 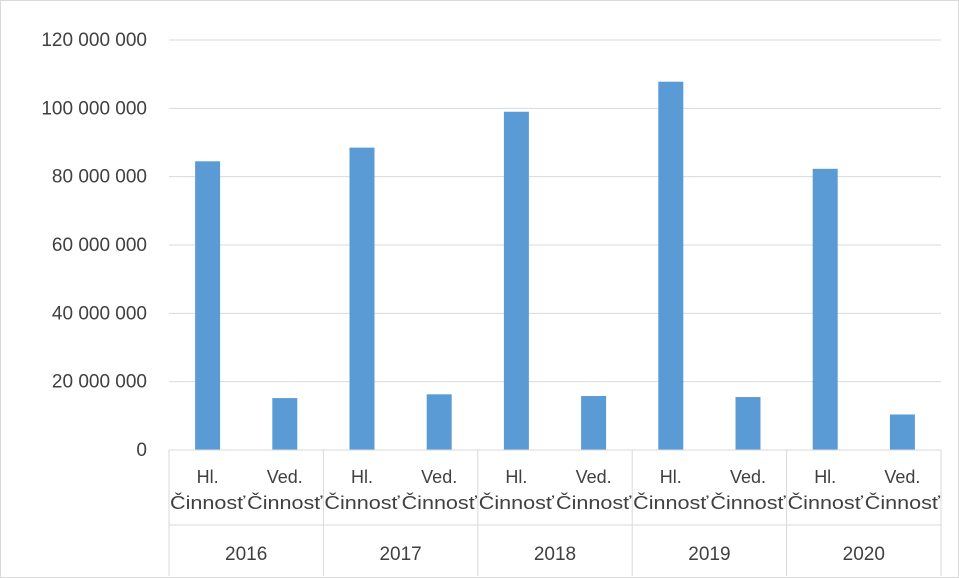 I want to click on year-label: 2020, so click(x=864, y=554).